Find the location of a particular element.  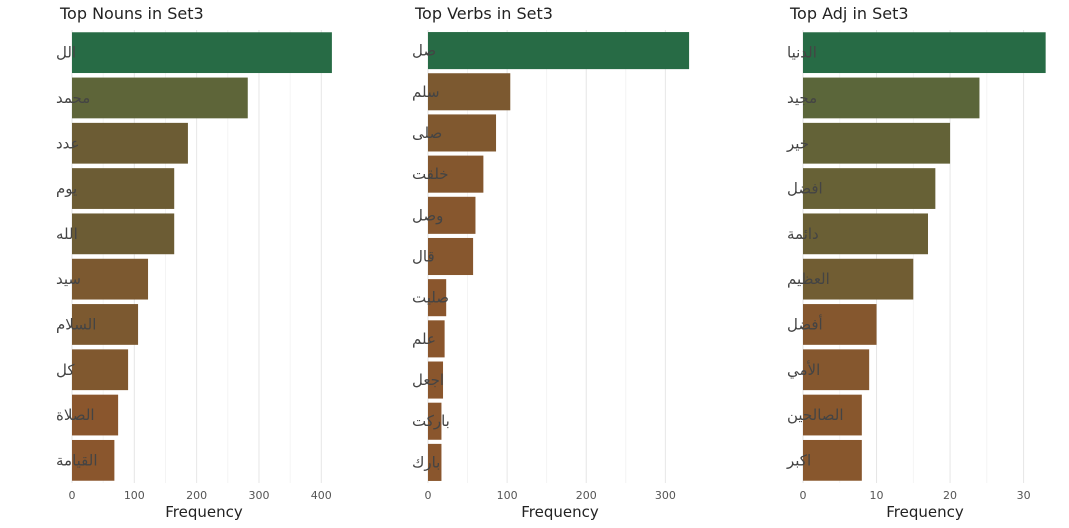

chart-title: Top Adj in Set3 is located at coordinates (849, 13).